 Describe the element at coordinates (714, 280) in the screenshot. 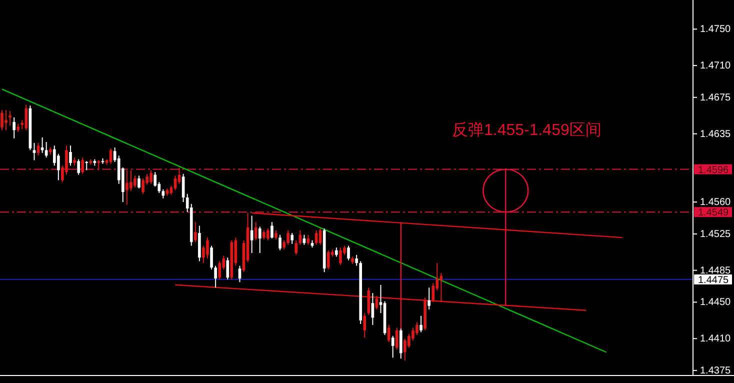

I see `ref-line-label: 1.4475` at that location.